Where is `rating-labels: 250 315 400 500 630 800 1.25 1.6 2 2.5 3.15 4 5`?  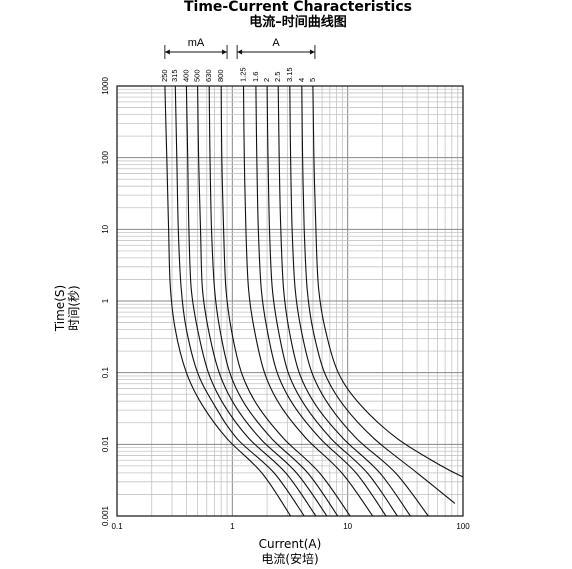
rating-labels: 250 315 400 500 630 800 1.25 1.6 2 2.5 3.15 4 5 is located at coordinates (238, 74).